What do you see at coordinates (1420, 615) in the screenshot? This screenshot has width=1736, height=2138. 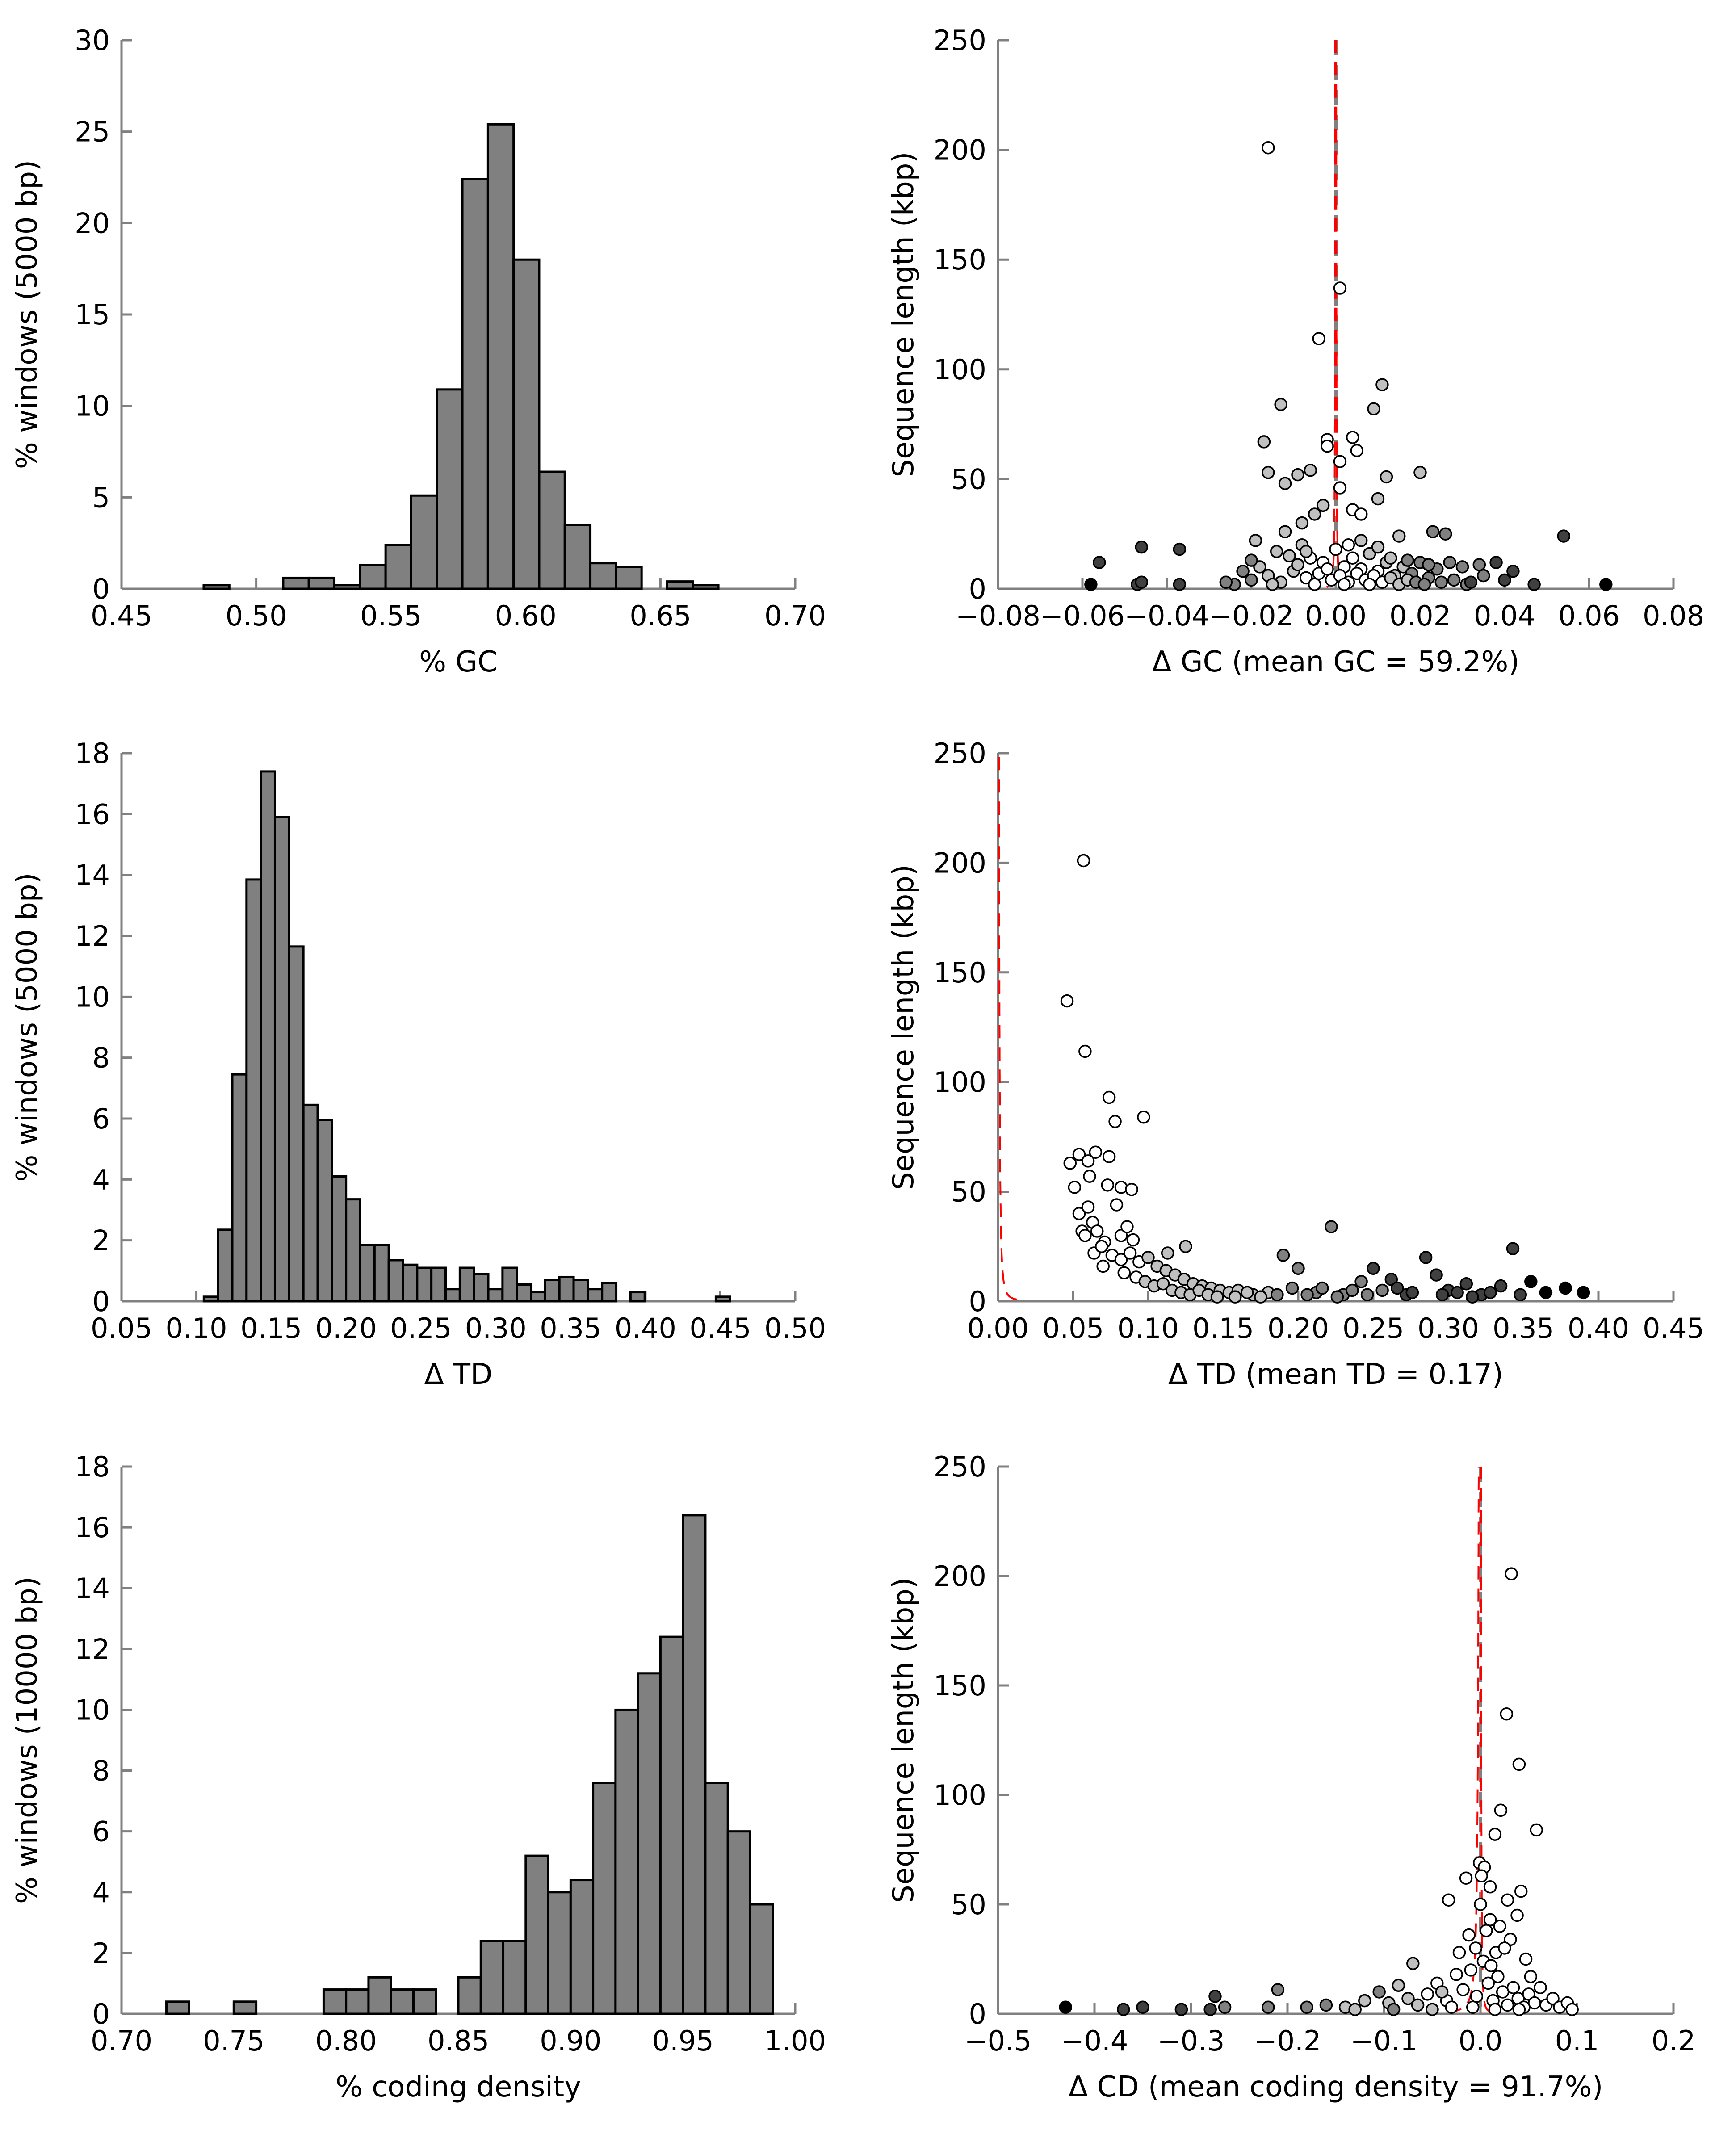 I see `x-tick-label: 0.02` at bounding box center [1420, 615].